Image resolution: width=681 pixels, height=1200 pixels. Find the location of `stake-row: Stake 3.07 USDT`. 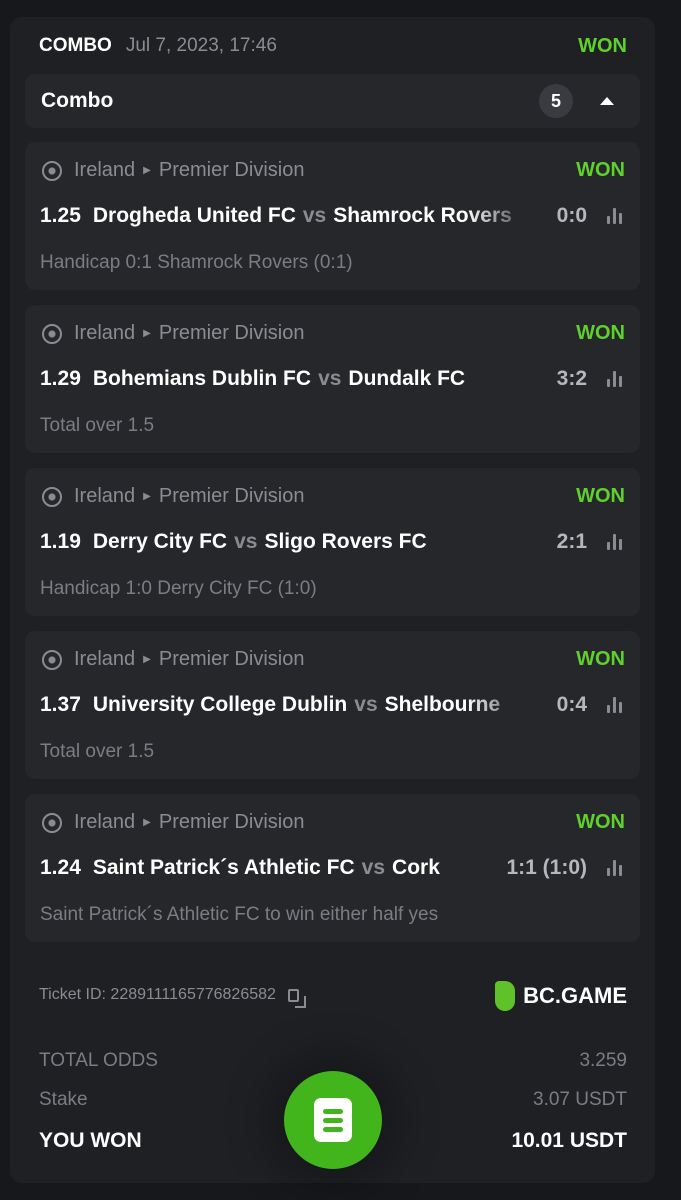

stake-row: Stake 3.07 USDT is located at coordinates (333, 1100).